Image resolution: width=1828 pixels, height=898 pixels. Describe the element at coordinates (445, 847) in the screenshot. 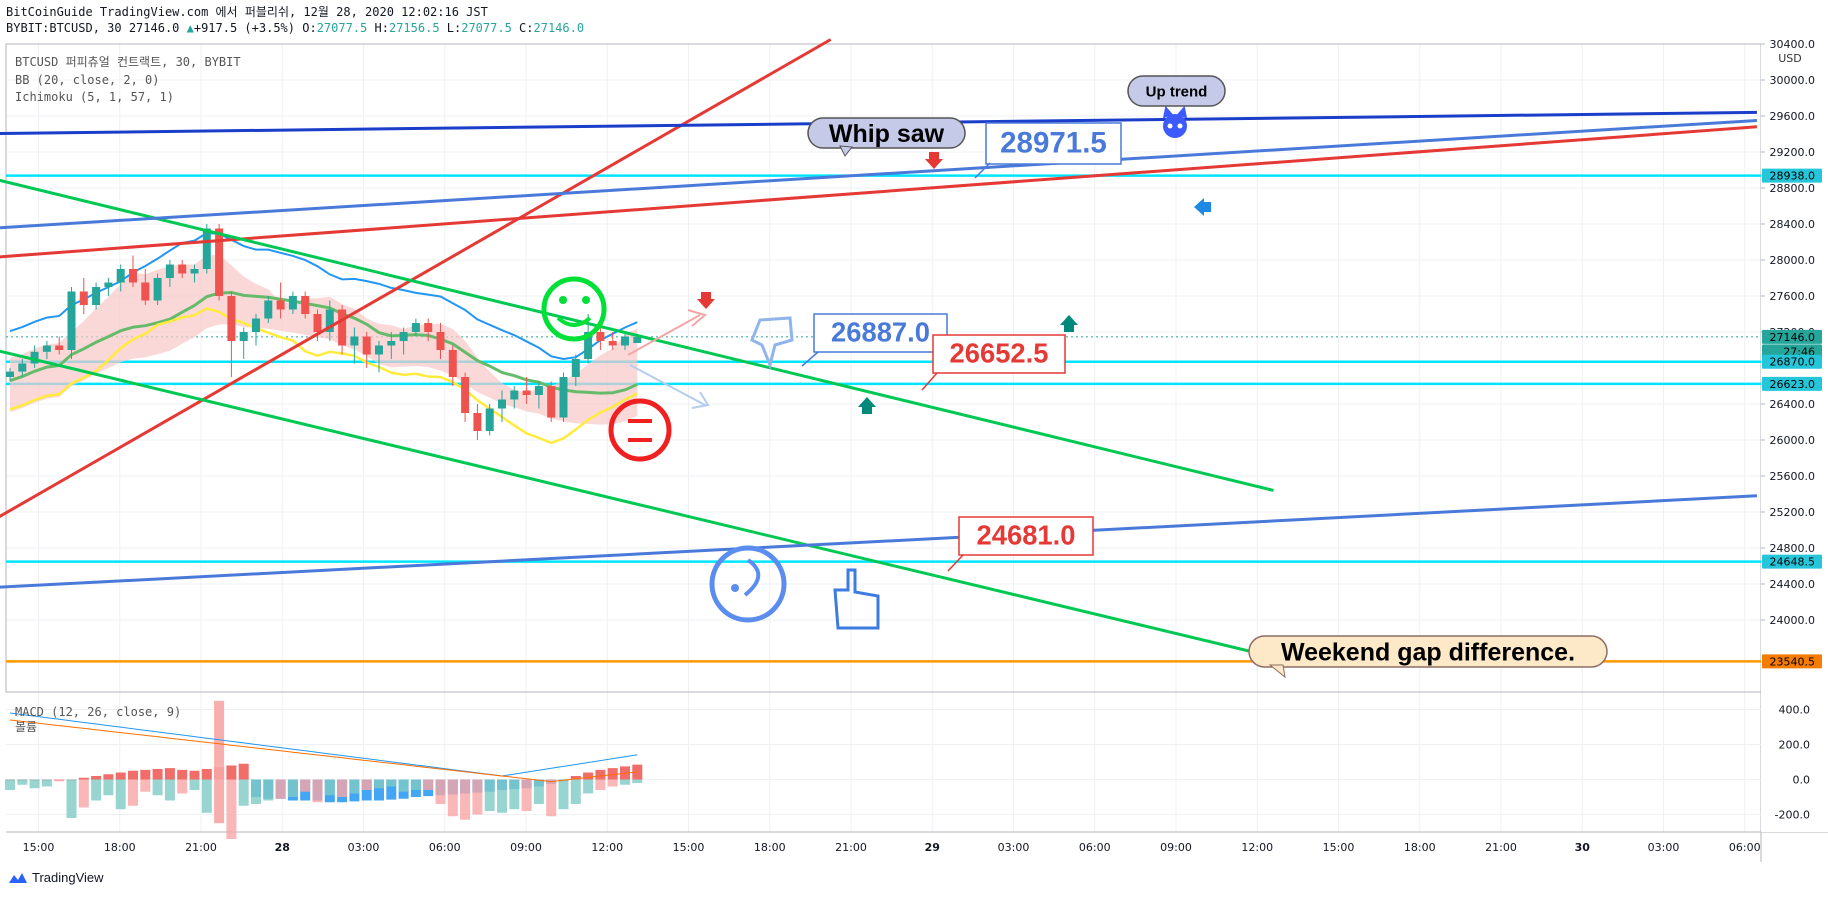

I see `time-tick-label: 06:00` at that location.